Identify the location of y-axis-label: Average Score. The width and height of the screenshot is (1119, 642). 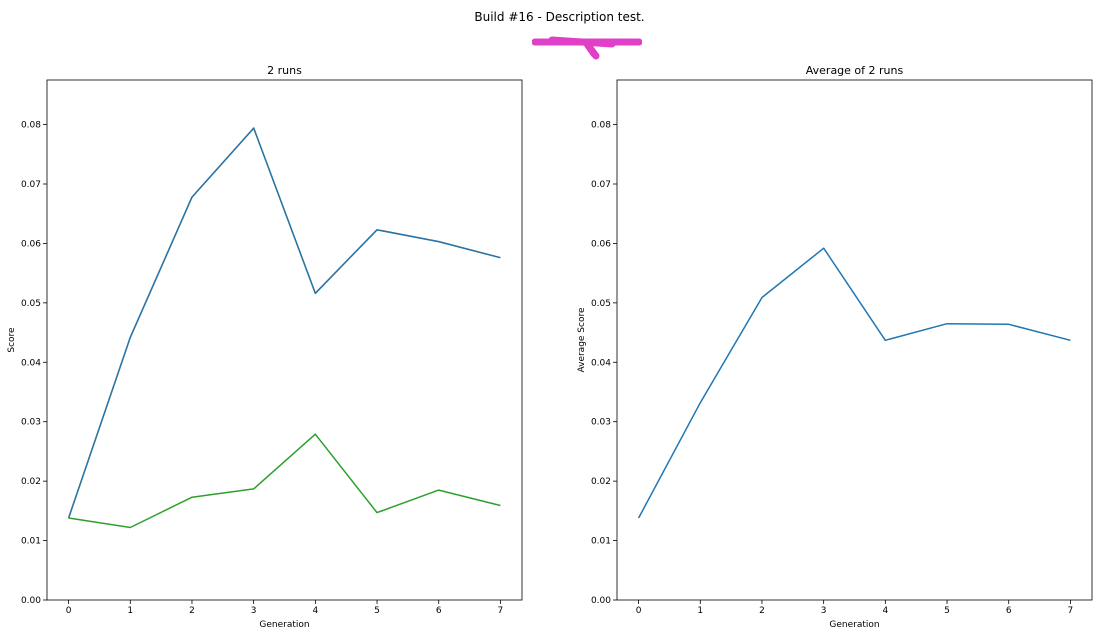
(582, 339).